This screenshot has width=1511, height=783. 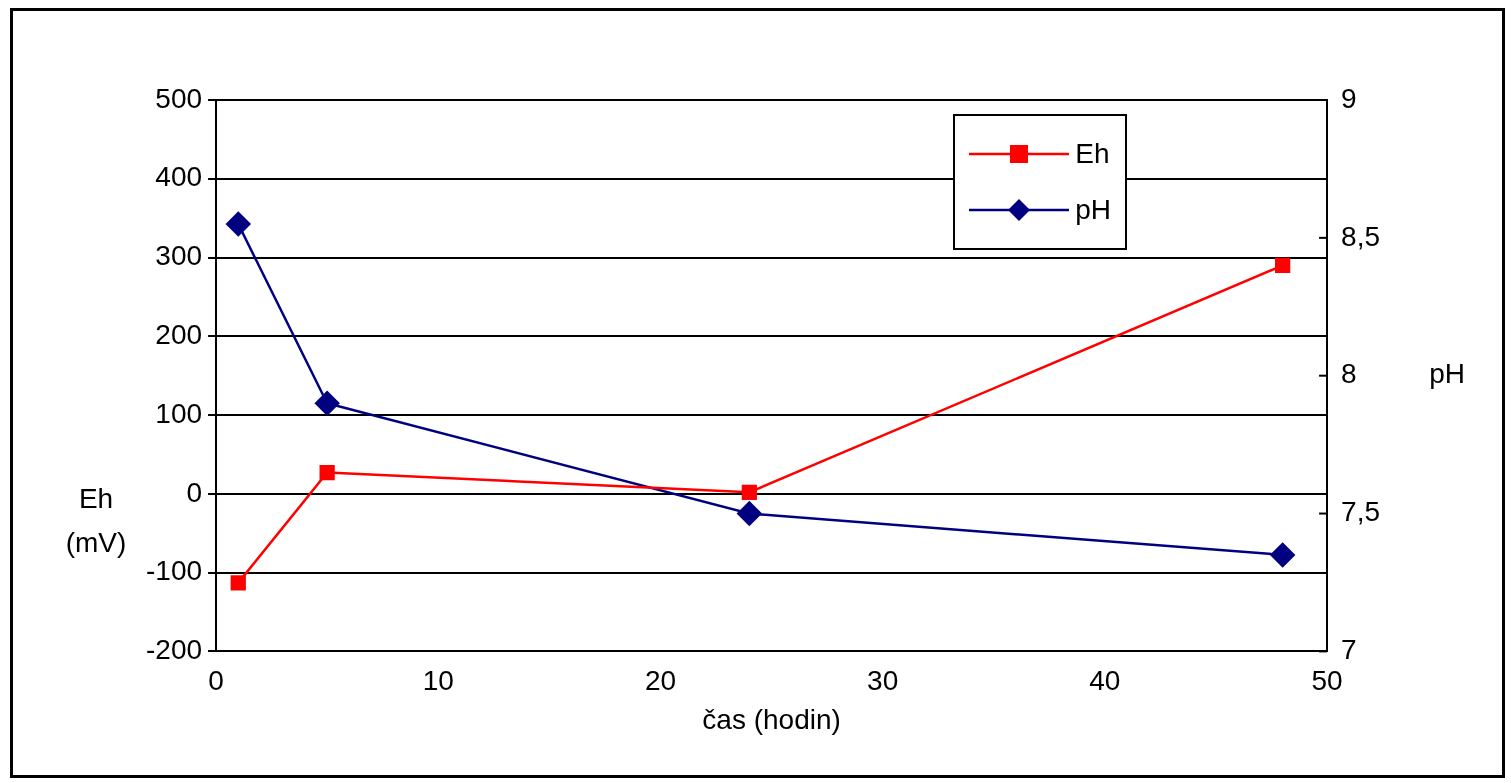 What do you see at coordinates (883, 680) in the screenshot?
I see `x-tick-label: 30` at bounding box center [883, 680].